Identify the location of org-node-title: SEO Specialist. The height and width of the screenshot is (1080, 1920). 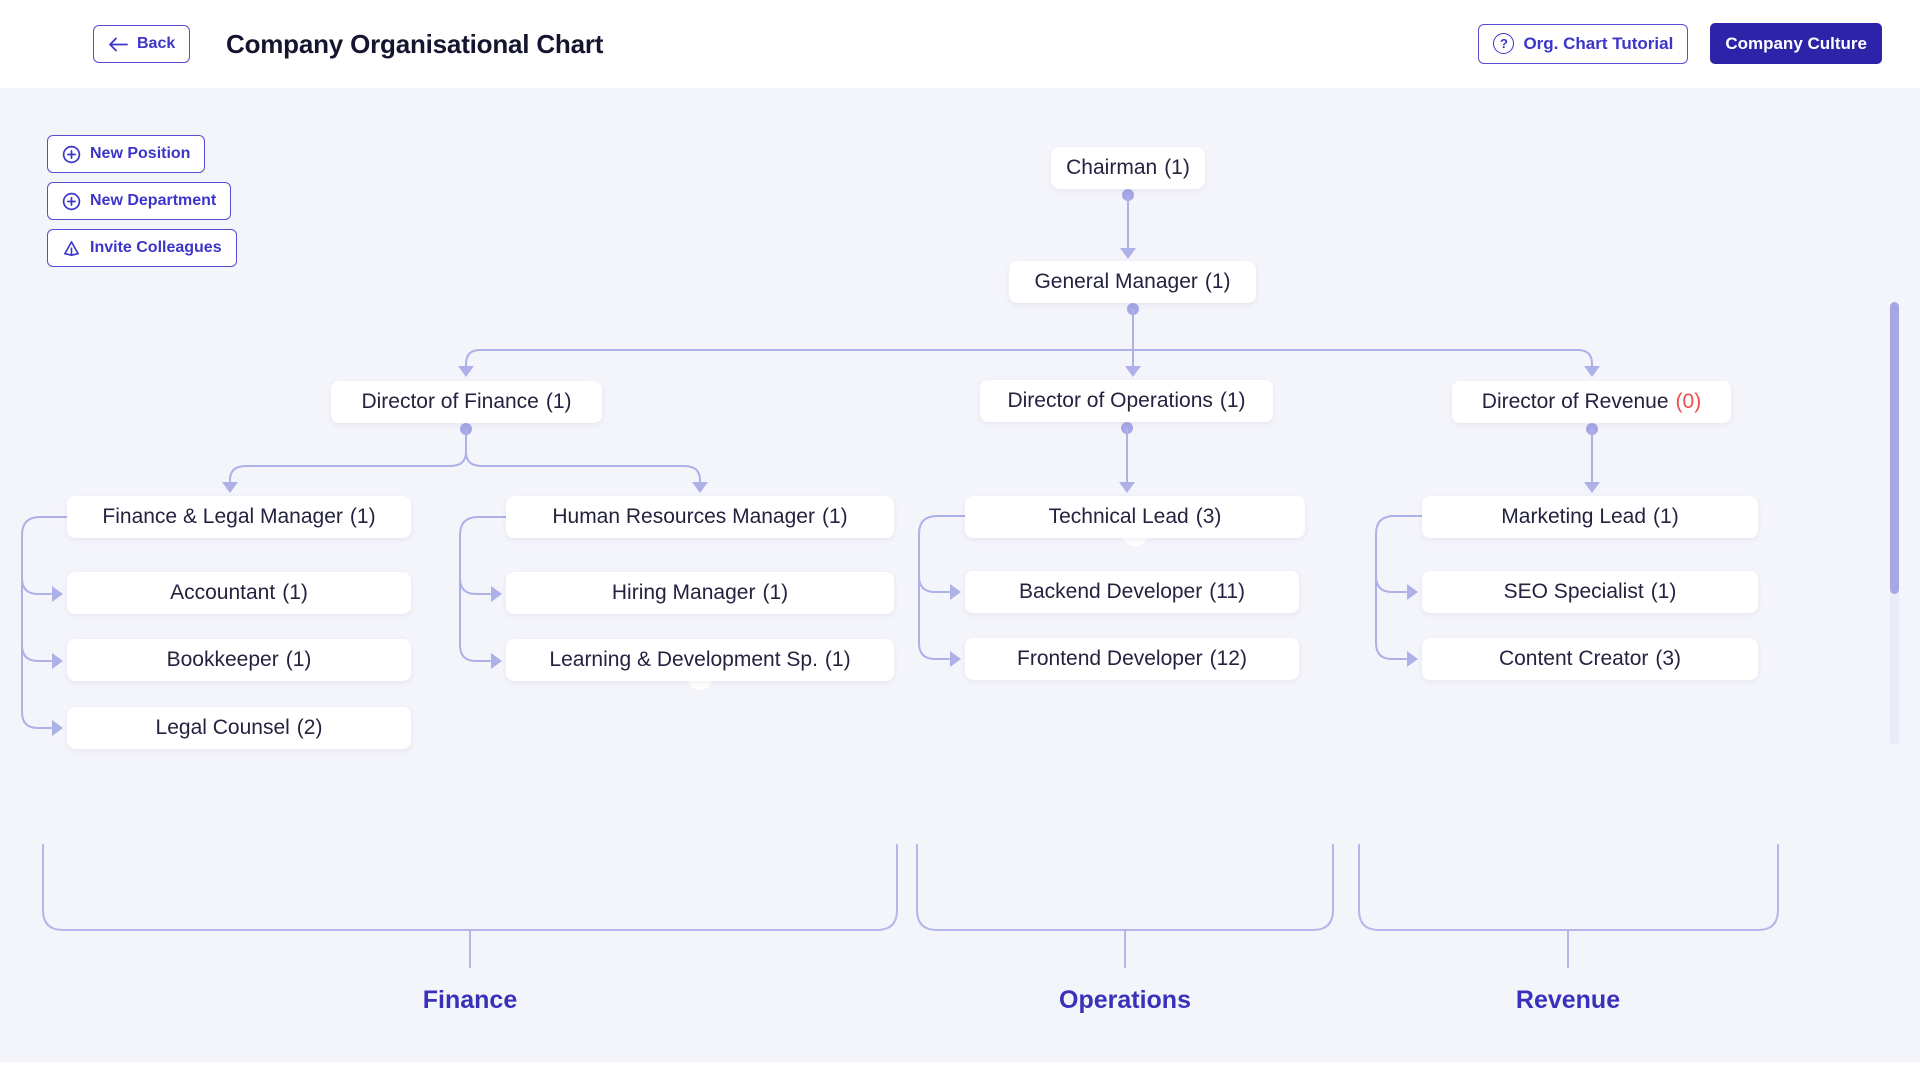
(1573, 591).